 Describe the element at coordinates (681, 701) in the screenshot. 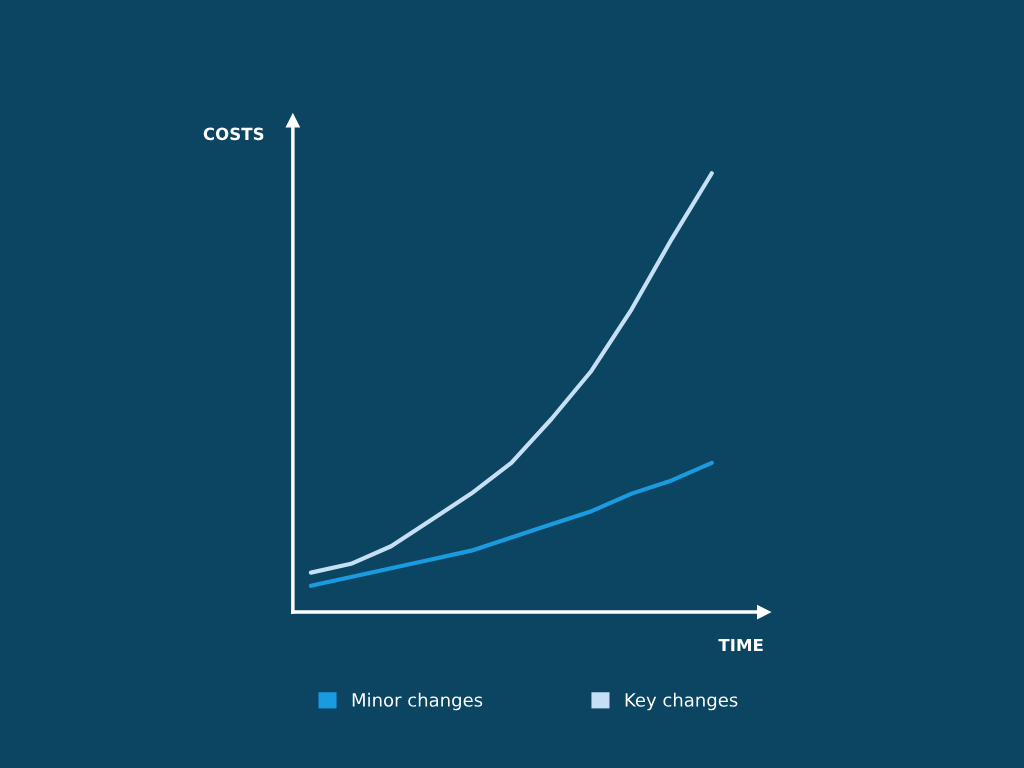

I see `legend-label: Key changes` at that location.